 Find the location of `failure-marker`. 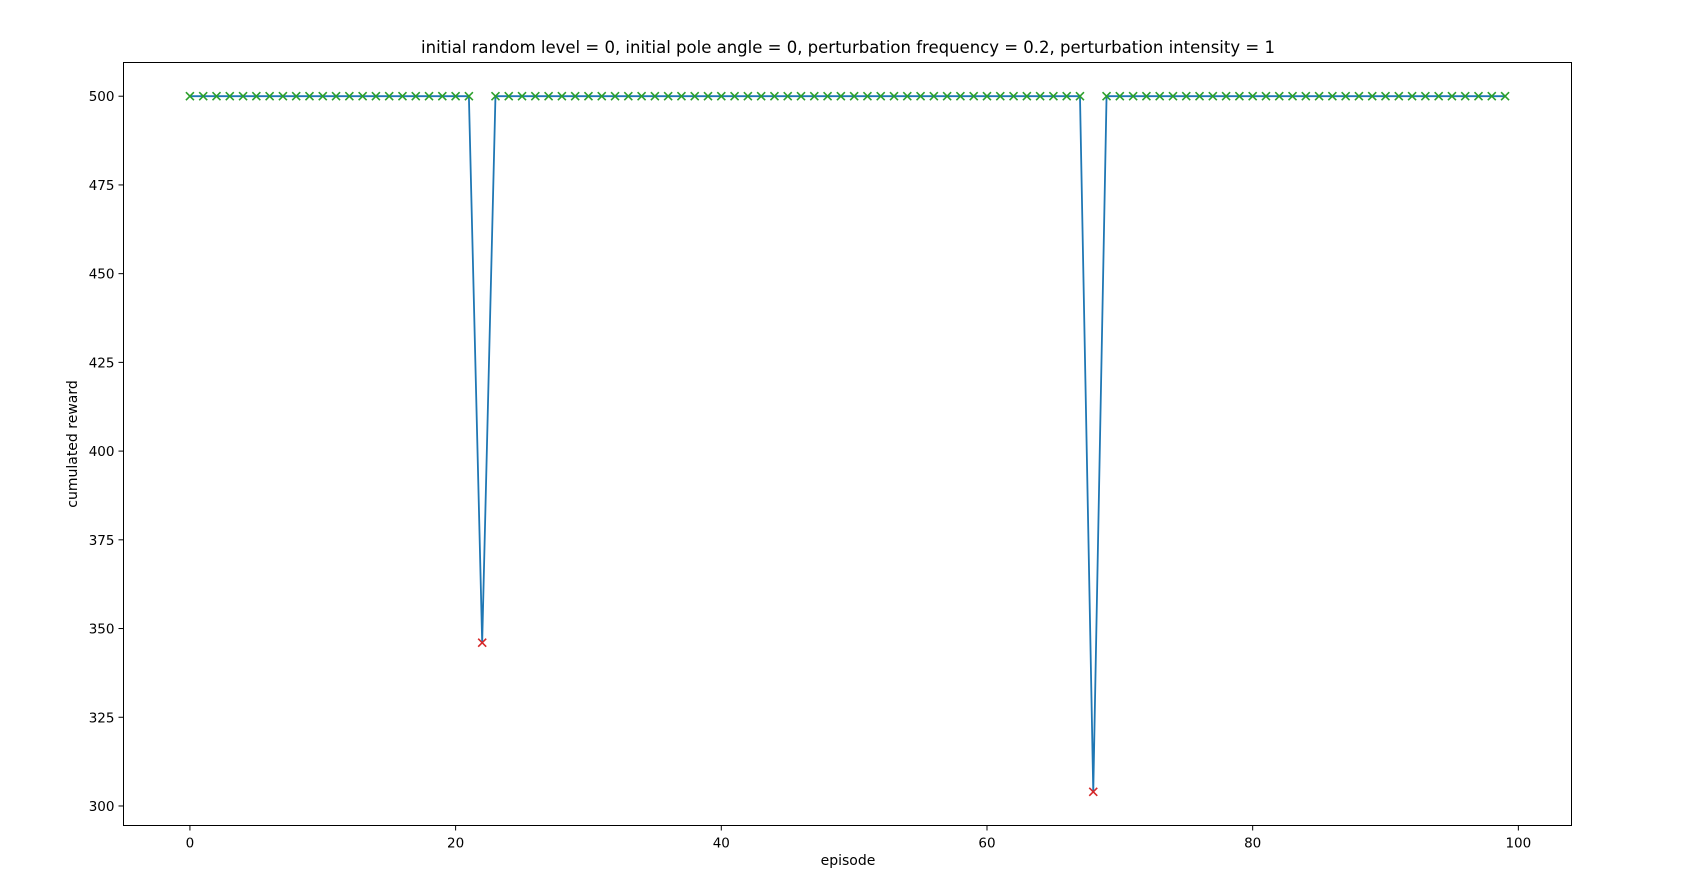

failure-marker is located at coordinates (1093, 792).